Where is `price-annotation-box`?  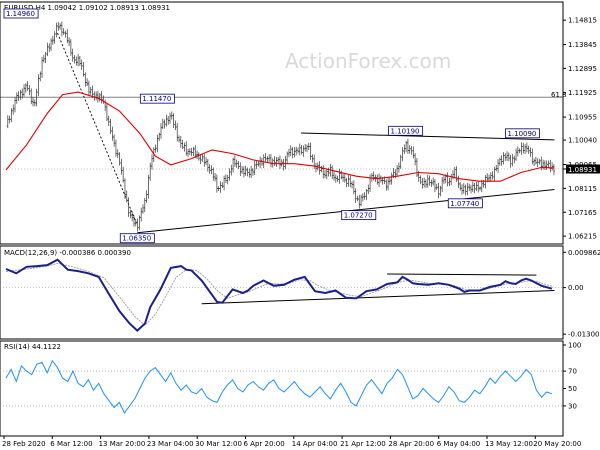 price-annotation-box is located at coordinates (137, 238).